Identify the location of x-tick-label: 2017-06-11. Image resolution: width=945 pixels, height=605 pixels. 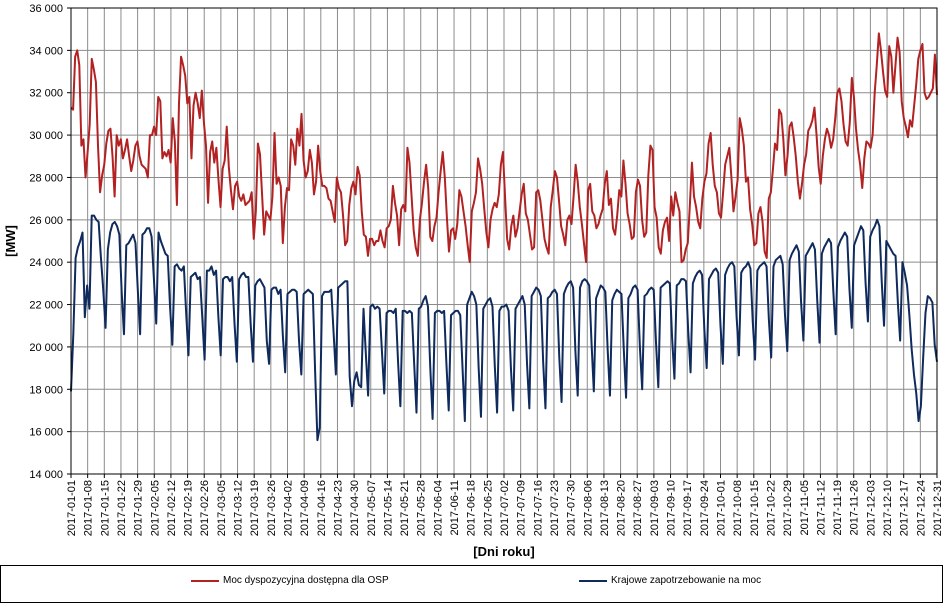
(455, 507).